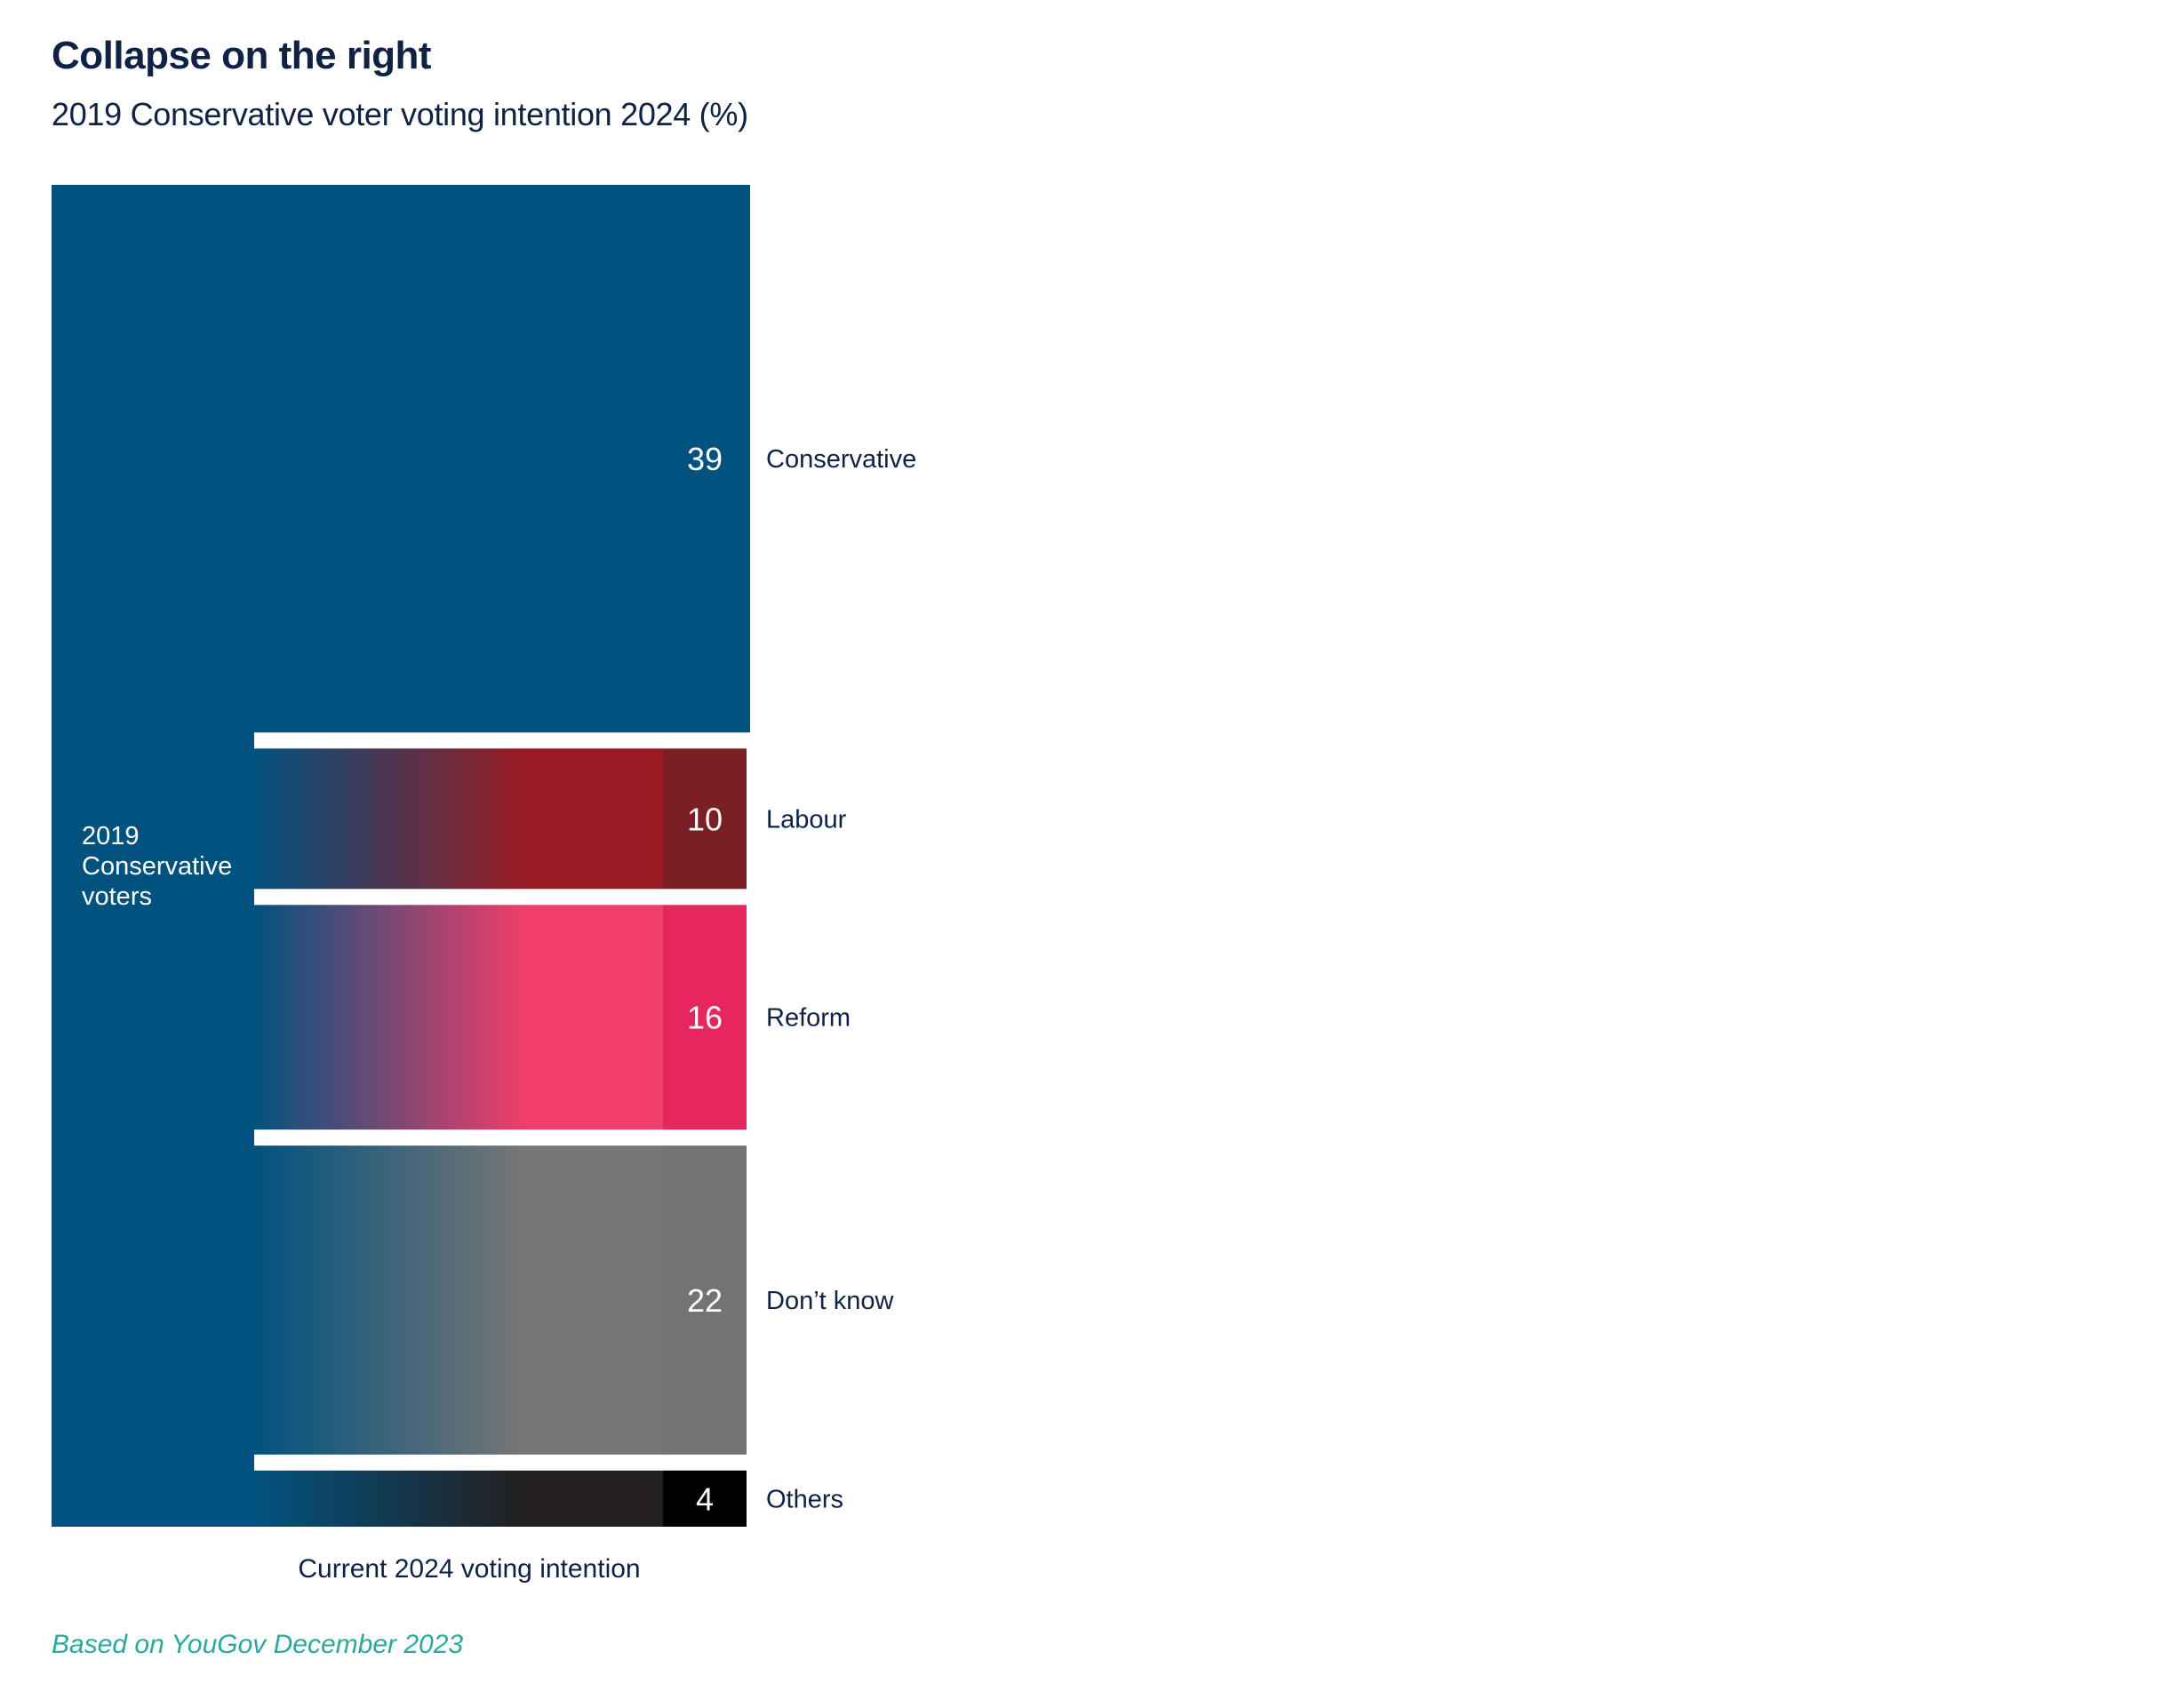 This screenshot has width=2173, height=1708. I want to click on flow-labour, so click(458, 819).